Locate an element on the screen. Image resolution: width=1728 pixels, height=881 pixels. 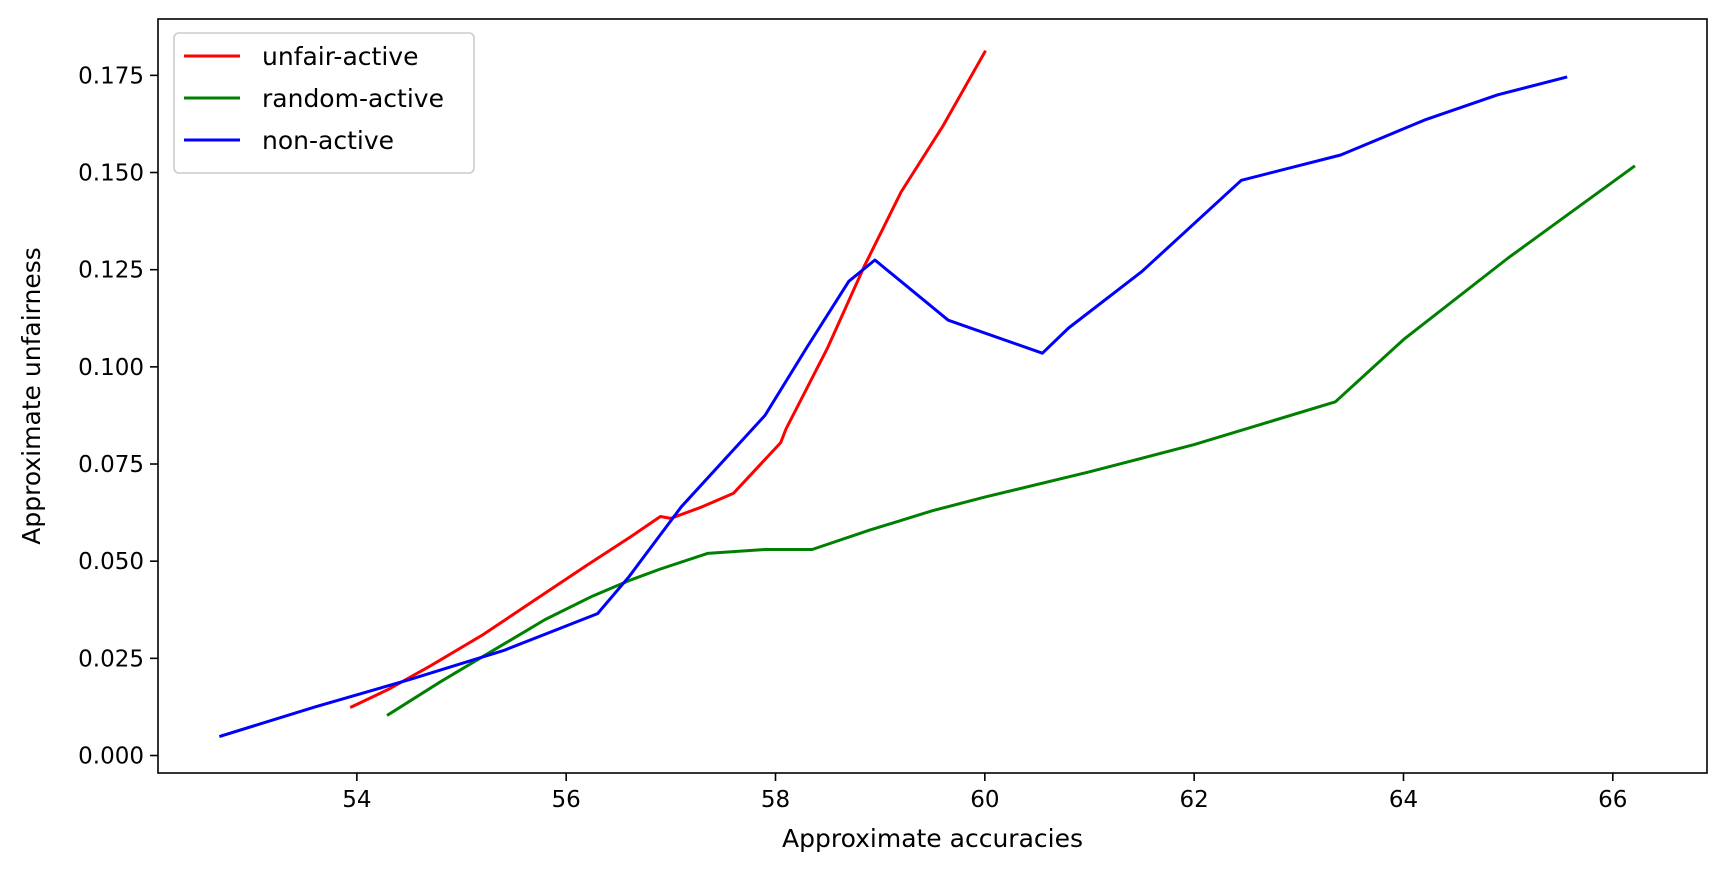
y-tick-label: 0.150 is located at coordinates (111, 174).